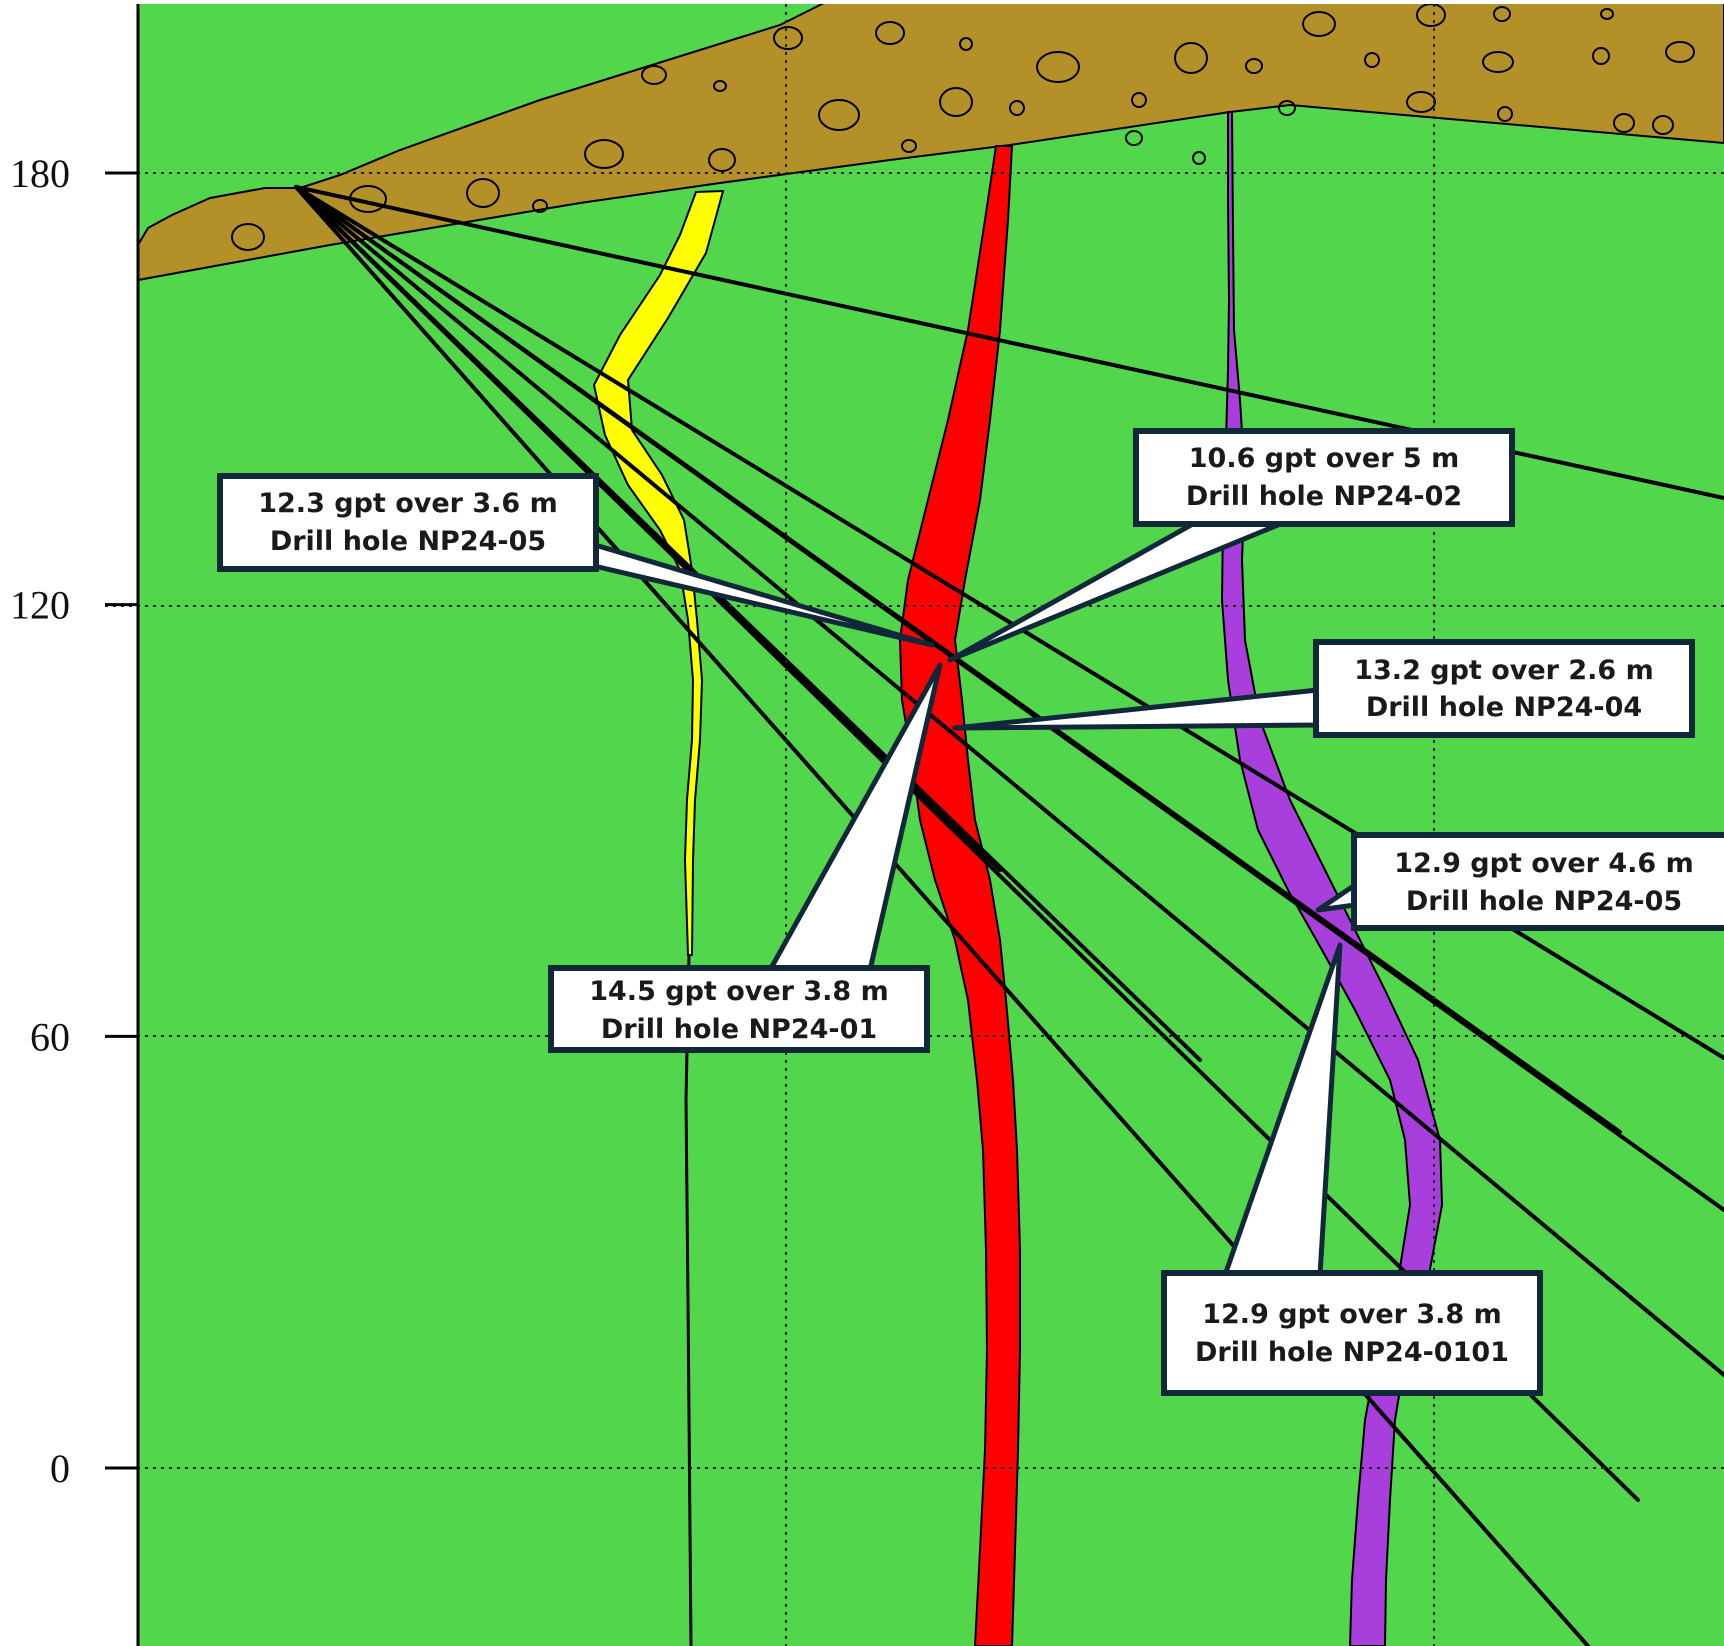 The image size is (1724, 1646). I want to click on callout-5: 14.5 gpt over 3.8 m Drill hole NP24-01, so click(739, 1009).